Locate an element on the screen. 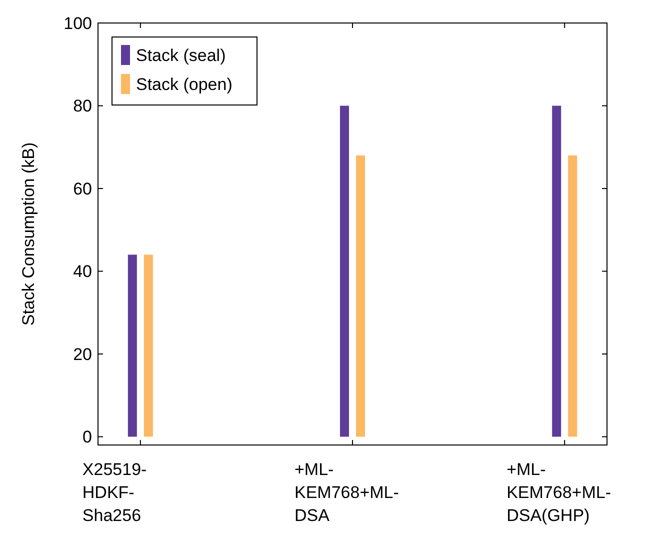 The image size is (653, 537). x-tick-label: +ML-KEM768+ML-DSA(GHP) is located at coordinates (559, 492).